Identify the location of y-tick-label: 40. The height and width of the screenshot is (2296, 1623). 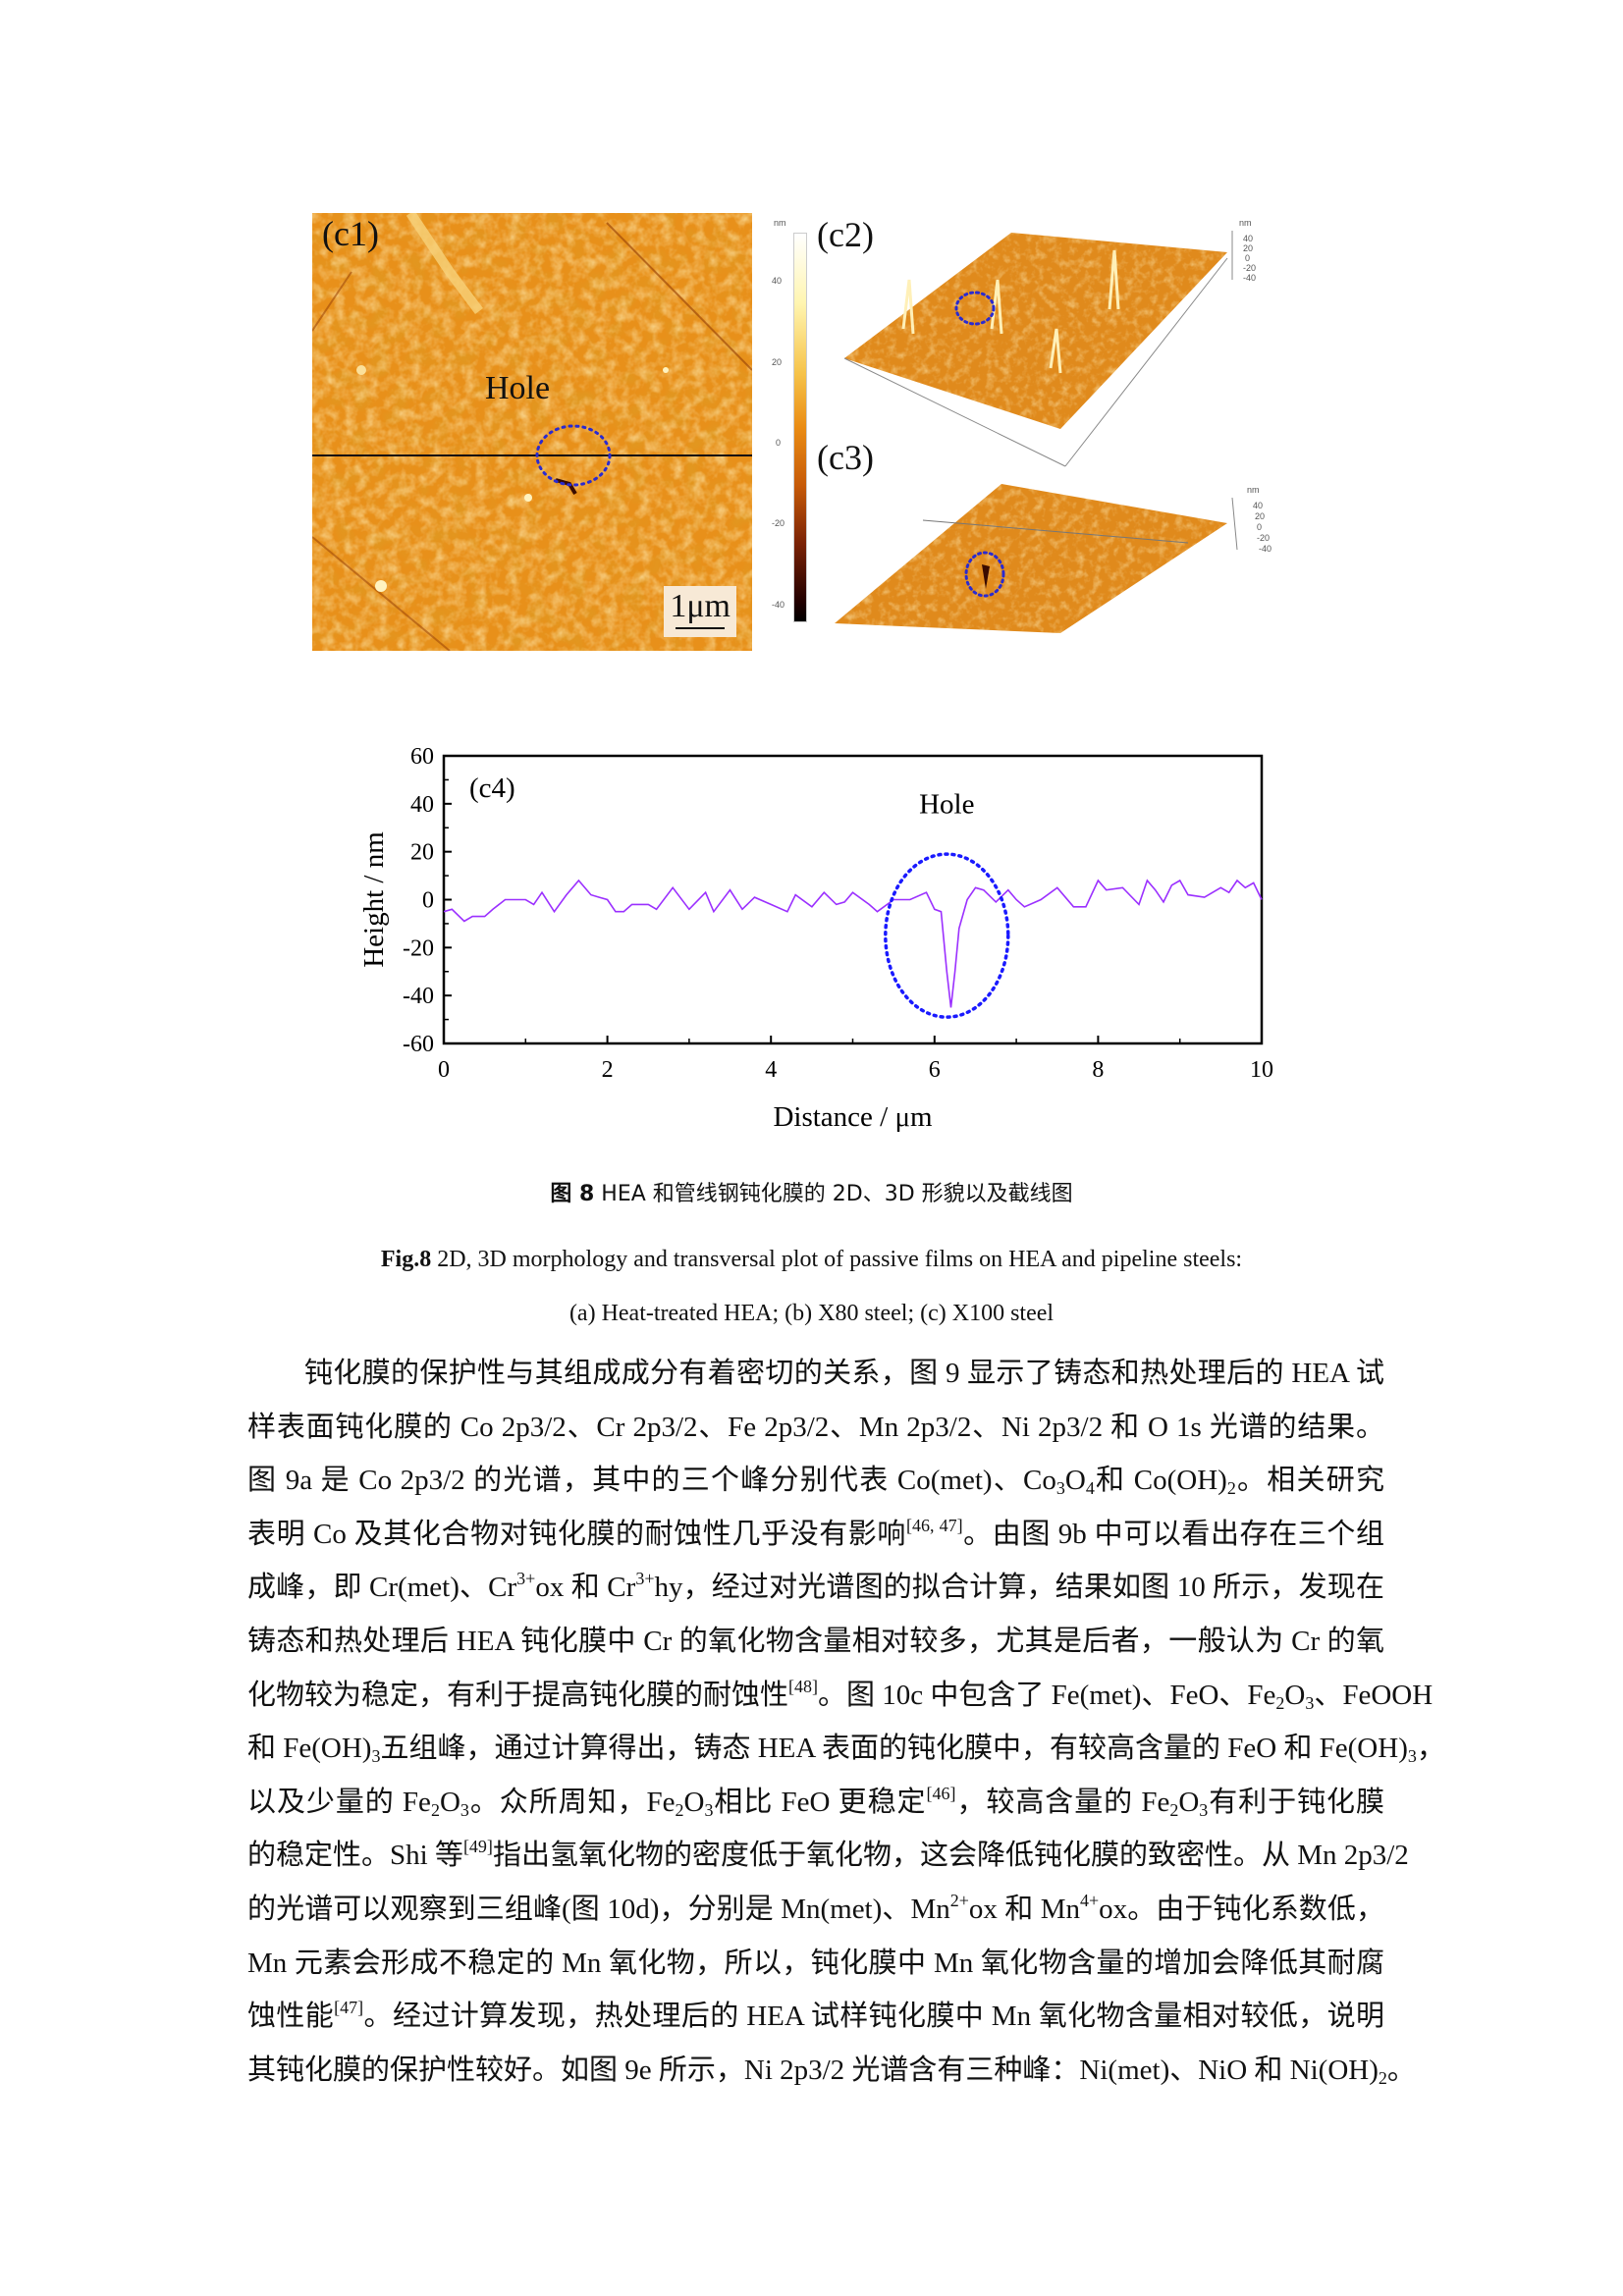
(422, 805).